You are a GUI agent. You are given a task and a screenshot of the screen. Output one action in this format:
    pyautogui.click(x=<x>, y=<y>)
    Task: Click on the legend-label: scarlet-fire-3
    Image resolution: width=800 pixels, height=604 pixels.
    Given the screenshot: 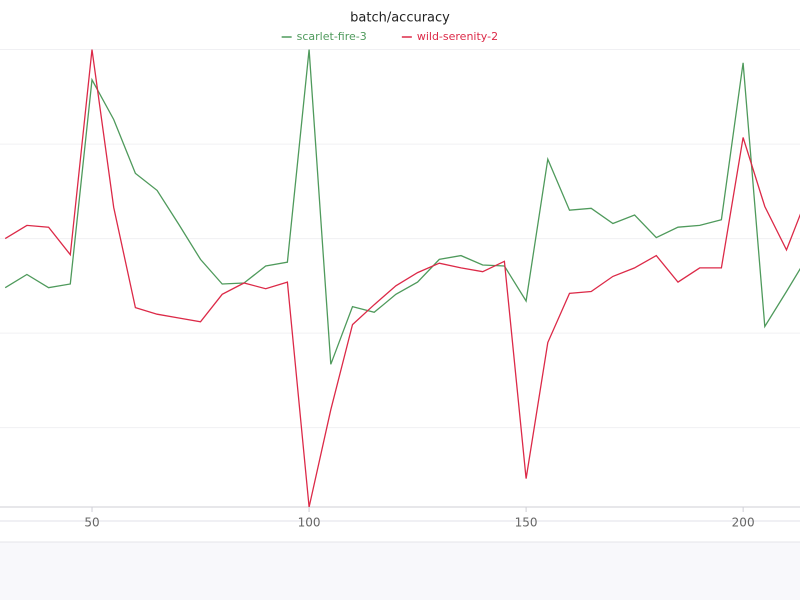 What is the action you would take?
    pyautogui.click(x=332, y=36)
    